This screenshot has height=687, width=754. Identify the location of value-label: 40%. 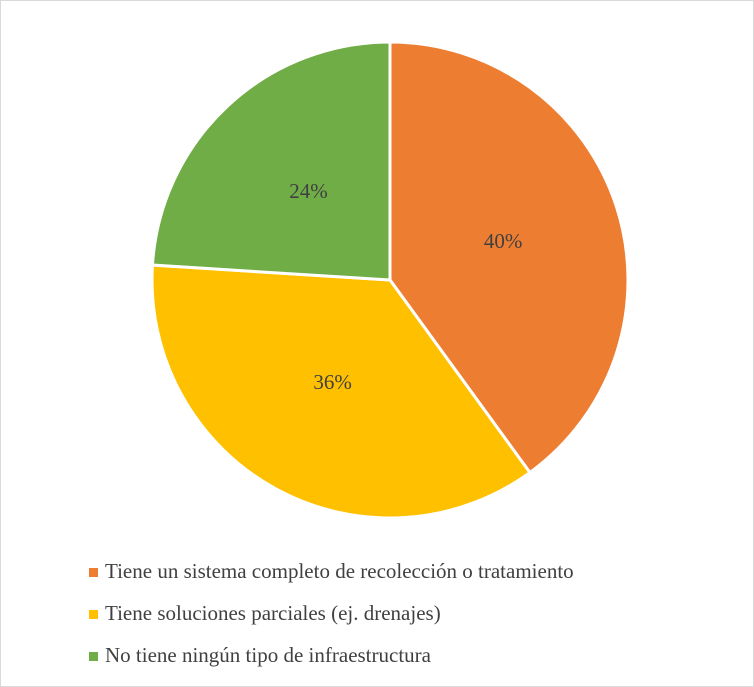
(503, 241).